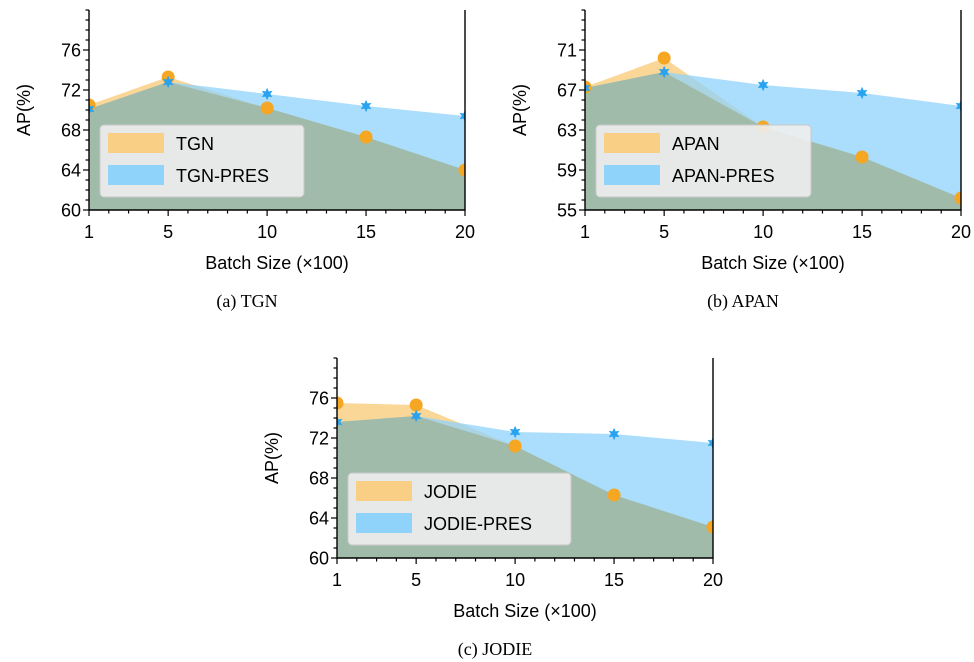 The height and width of the screenshot is (662, 974). What do you see at coordinates (478, 524) in the screenshot?
I see `legend-label: JODIE-PRES` at bounding box center [478, 524].